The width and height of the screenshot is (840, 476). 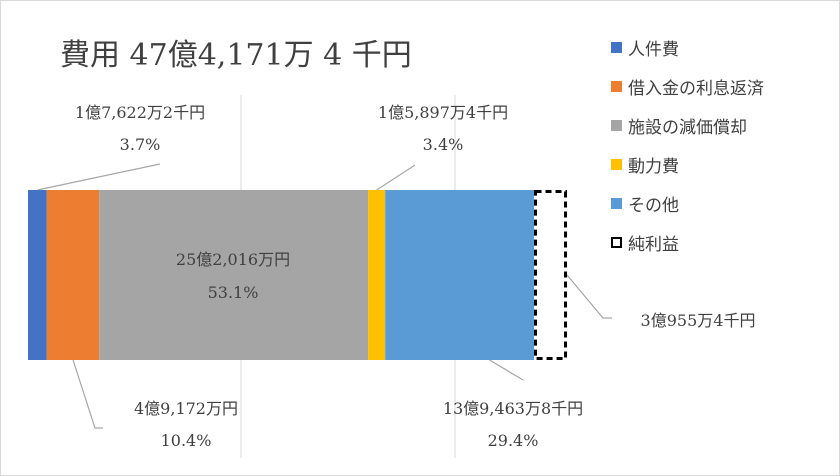 I want to click on data-label-value-2: 4億9,172万円, so click(x=186, y=408).